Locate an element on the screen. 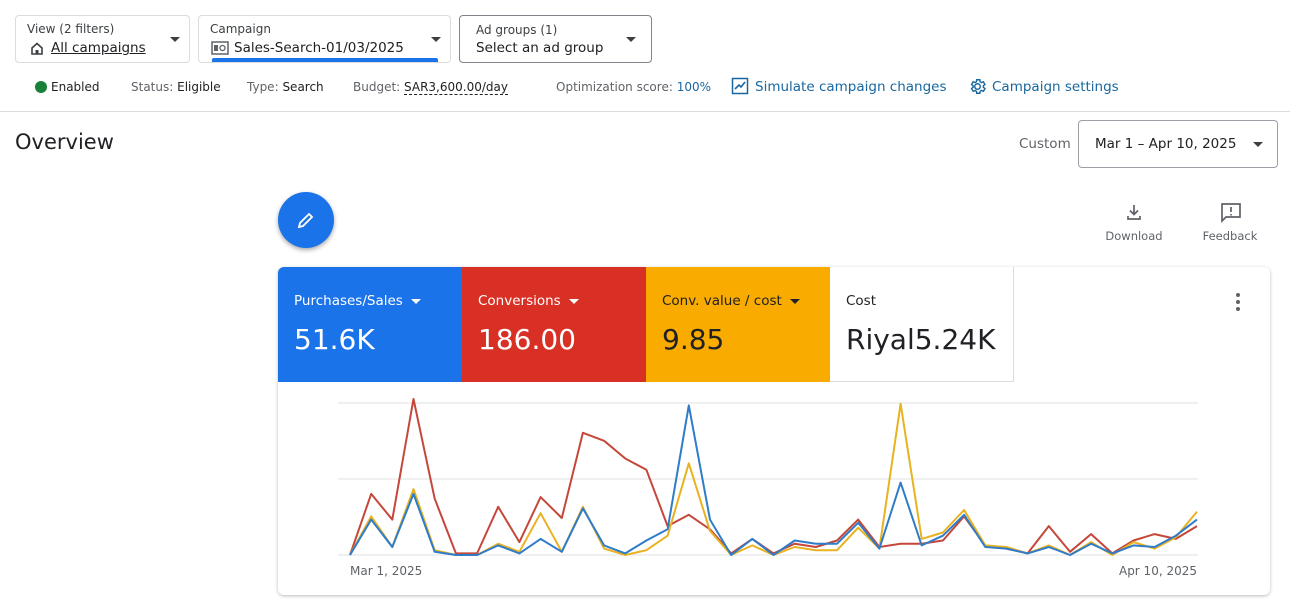 The height and width of the screenshot is (603, 1290). divider is located at coordinates (645, 111).